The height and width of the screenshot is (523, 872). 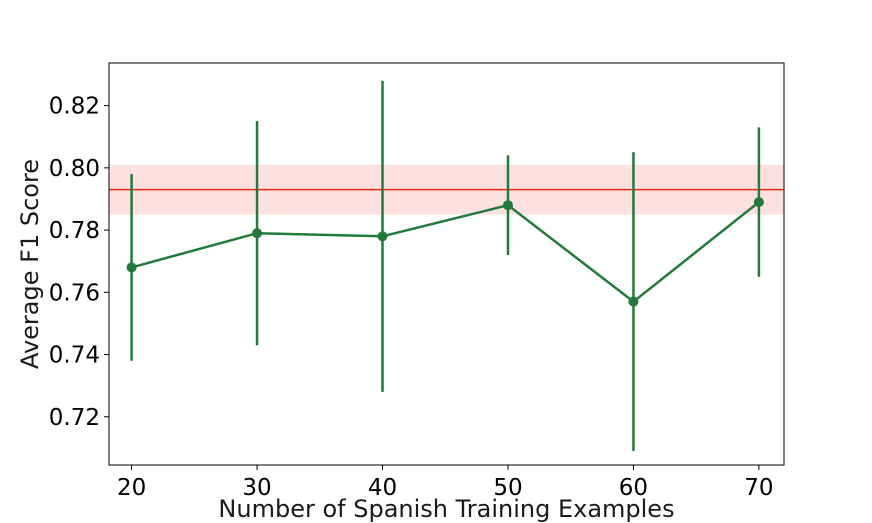 What do you see at coordinates (74, 356) in the screenshot?
I see `y-tick-label: 0.74` at bounding box center [74, 356].